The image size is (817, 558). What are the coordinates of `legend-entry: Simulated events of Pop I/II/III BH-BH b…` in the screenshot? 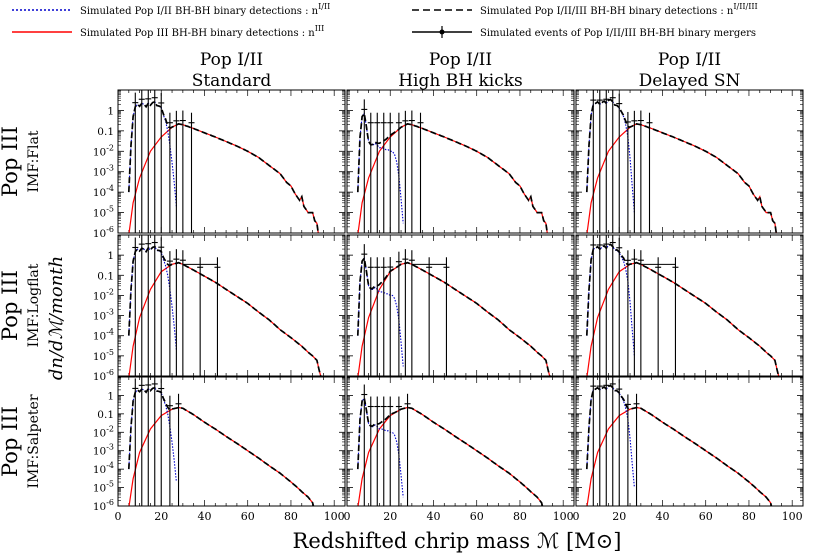 It's located at (584, 32).